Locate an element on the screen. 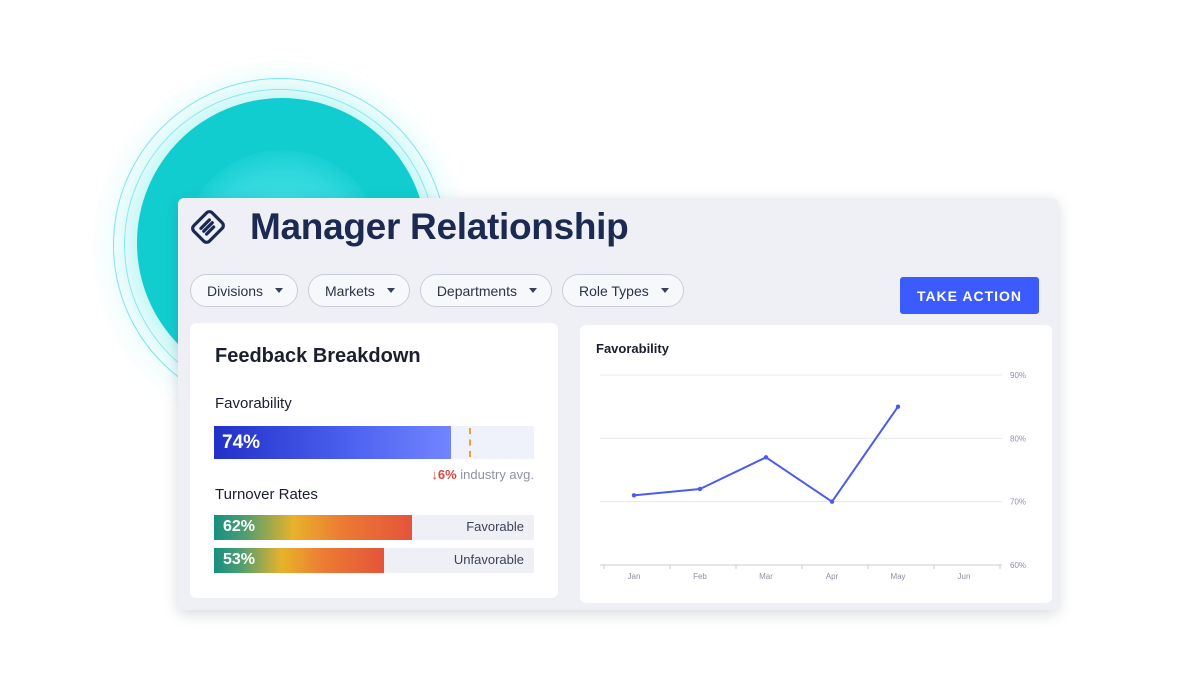  industry-avg-note: ↓6% industry avg. is located at coordinates (482, 474).